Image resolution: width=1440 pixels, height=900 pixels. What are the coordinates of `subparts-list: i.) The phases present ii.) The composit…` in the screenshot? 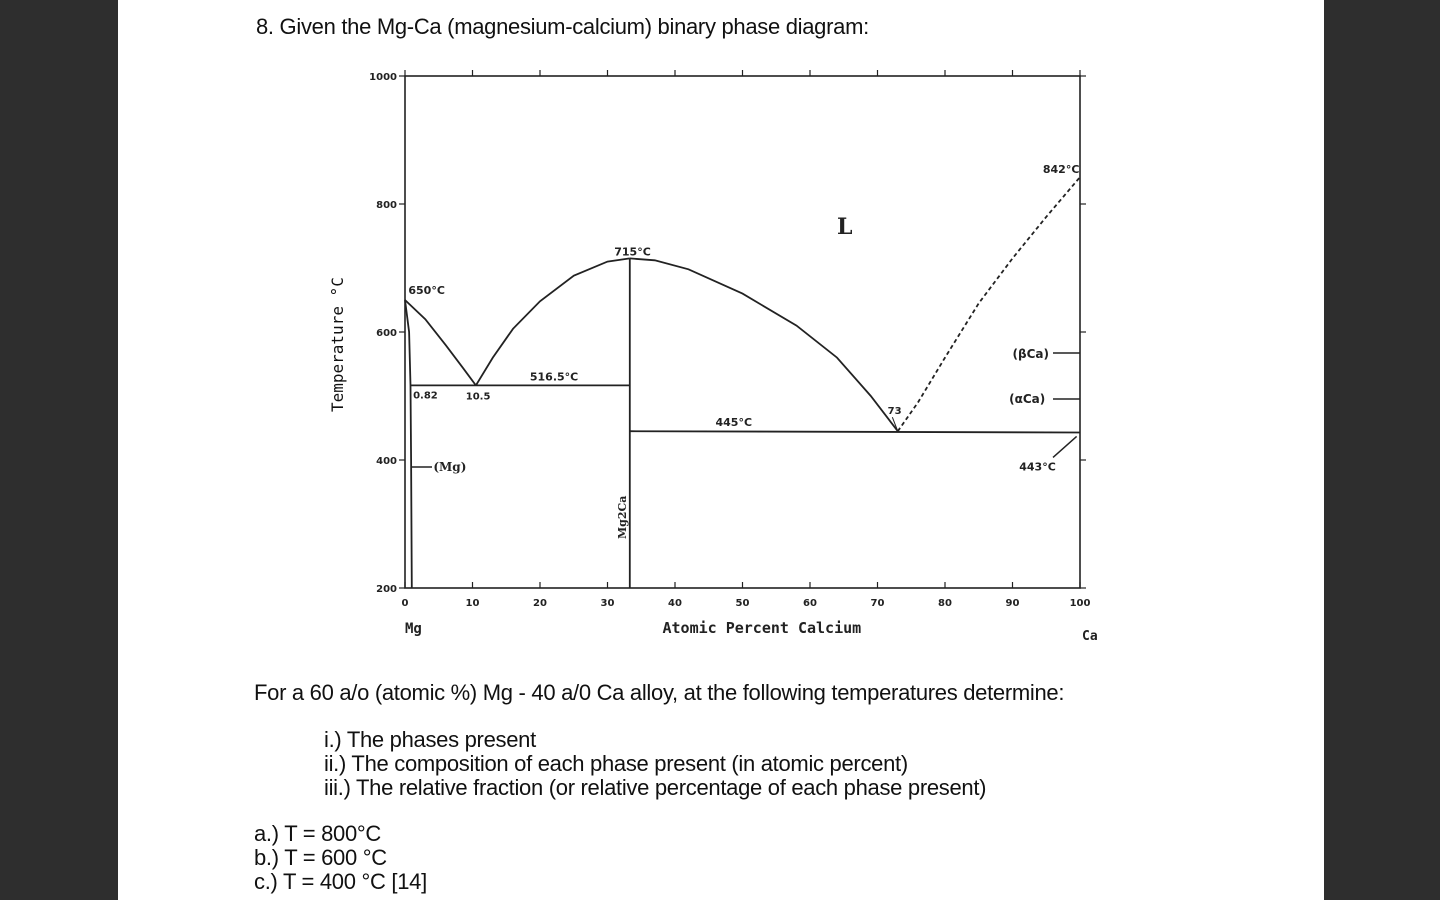 It's located at (655, 763).